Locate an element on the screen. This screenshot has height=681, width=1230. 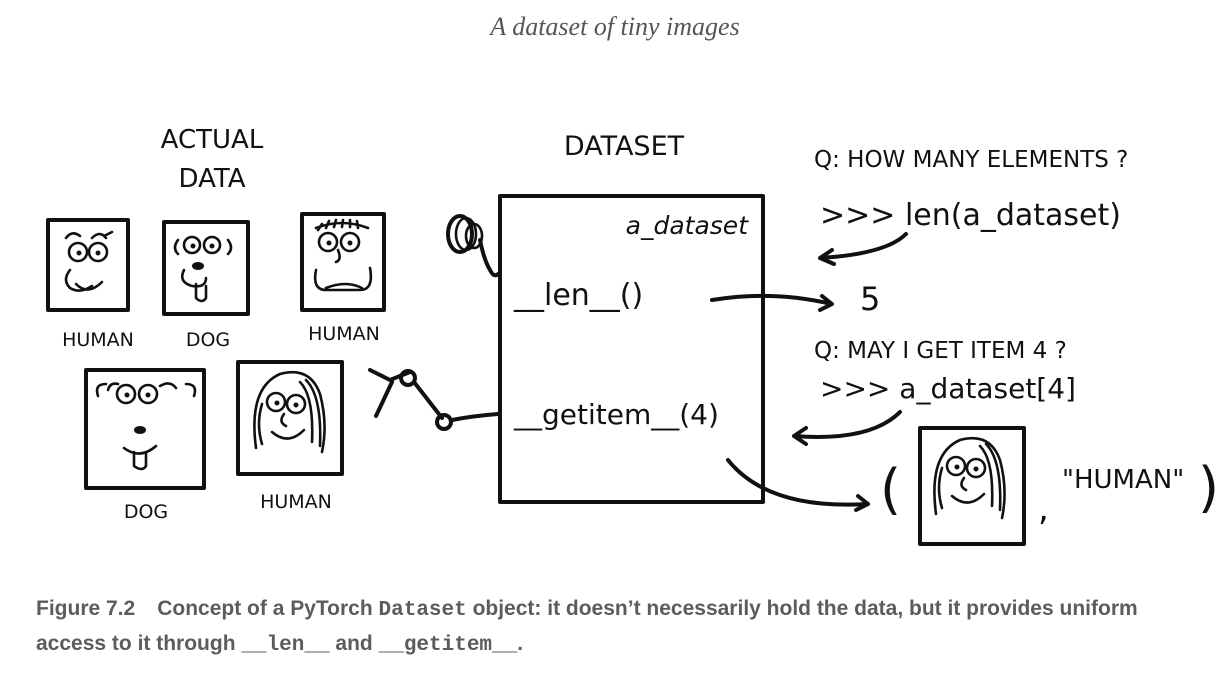
label-dog-1: DOG is located at coordinates (208, 340).